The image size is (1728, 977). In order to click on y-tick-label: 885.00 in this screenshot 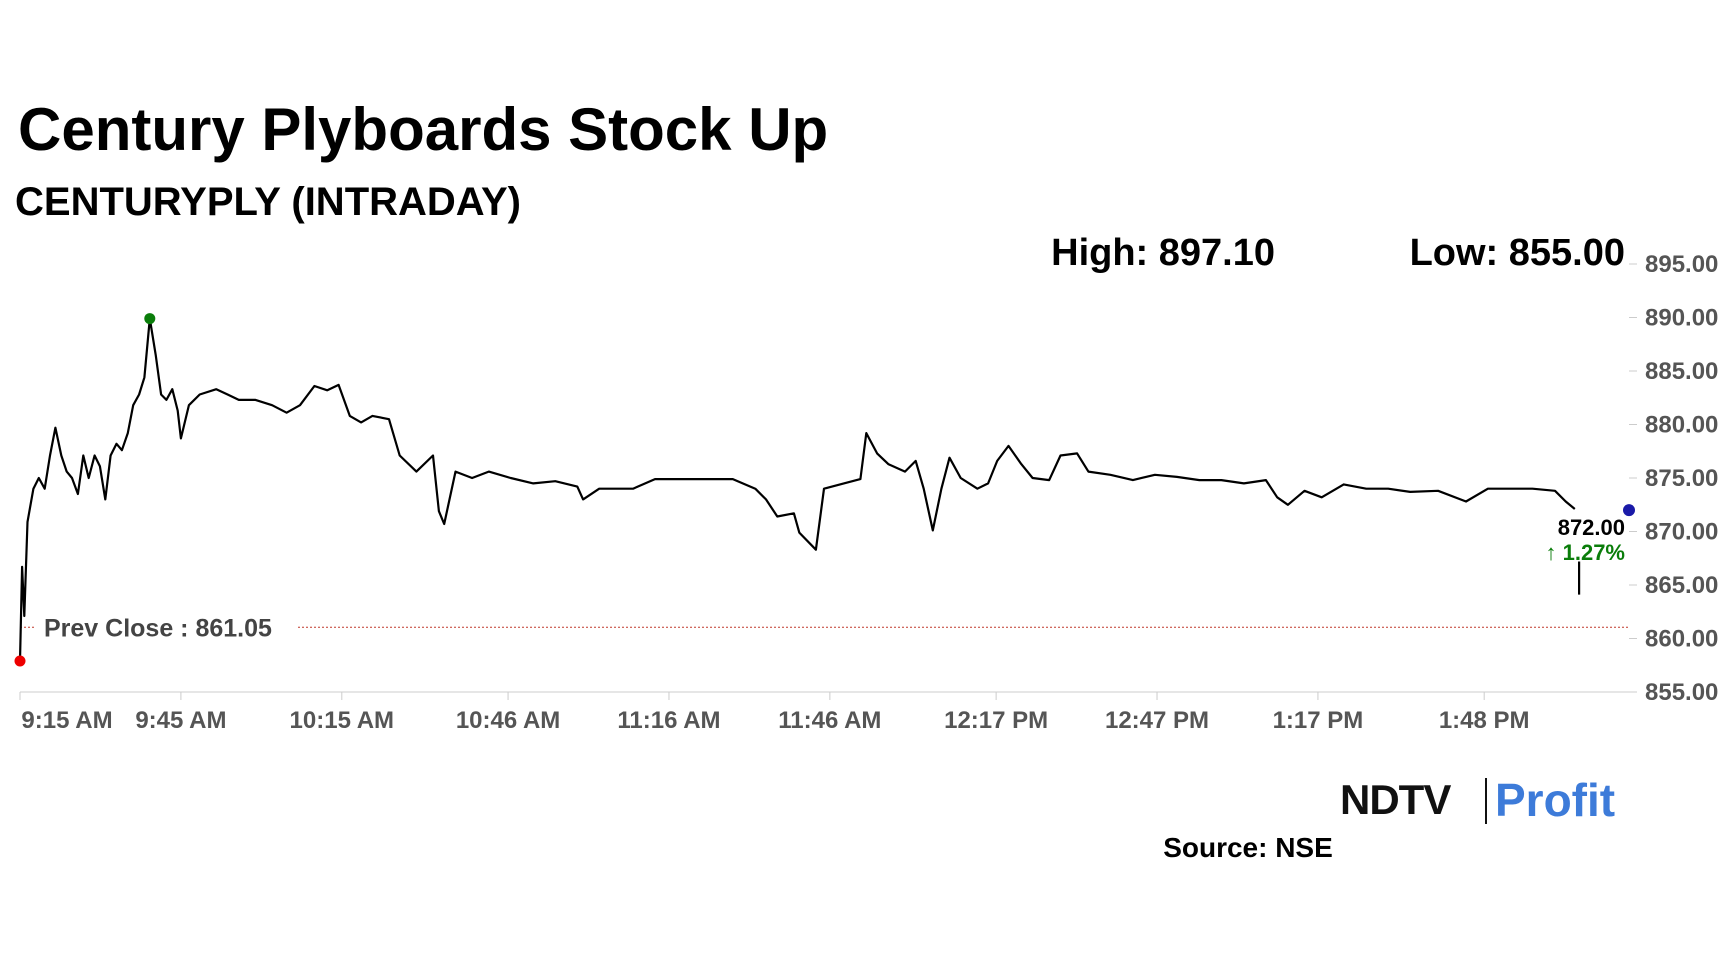, I will do `click(1681, 371)`.